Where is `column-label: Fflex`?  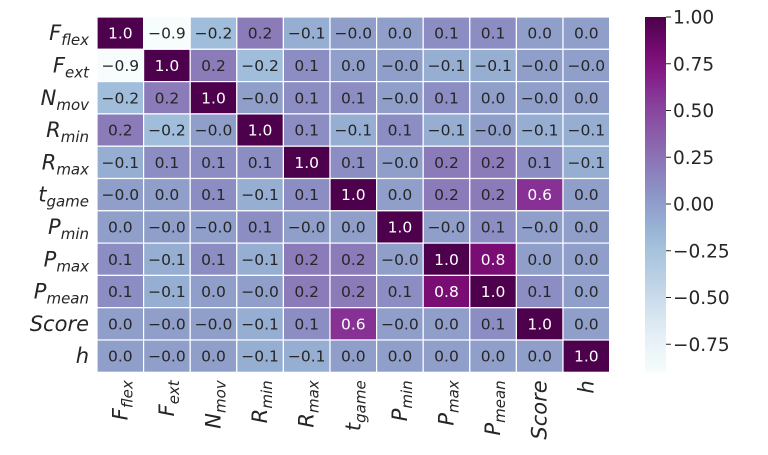 column-label: Fflex is located at coordinates (122, 400).